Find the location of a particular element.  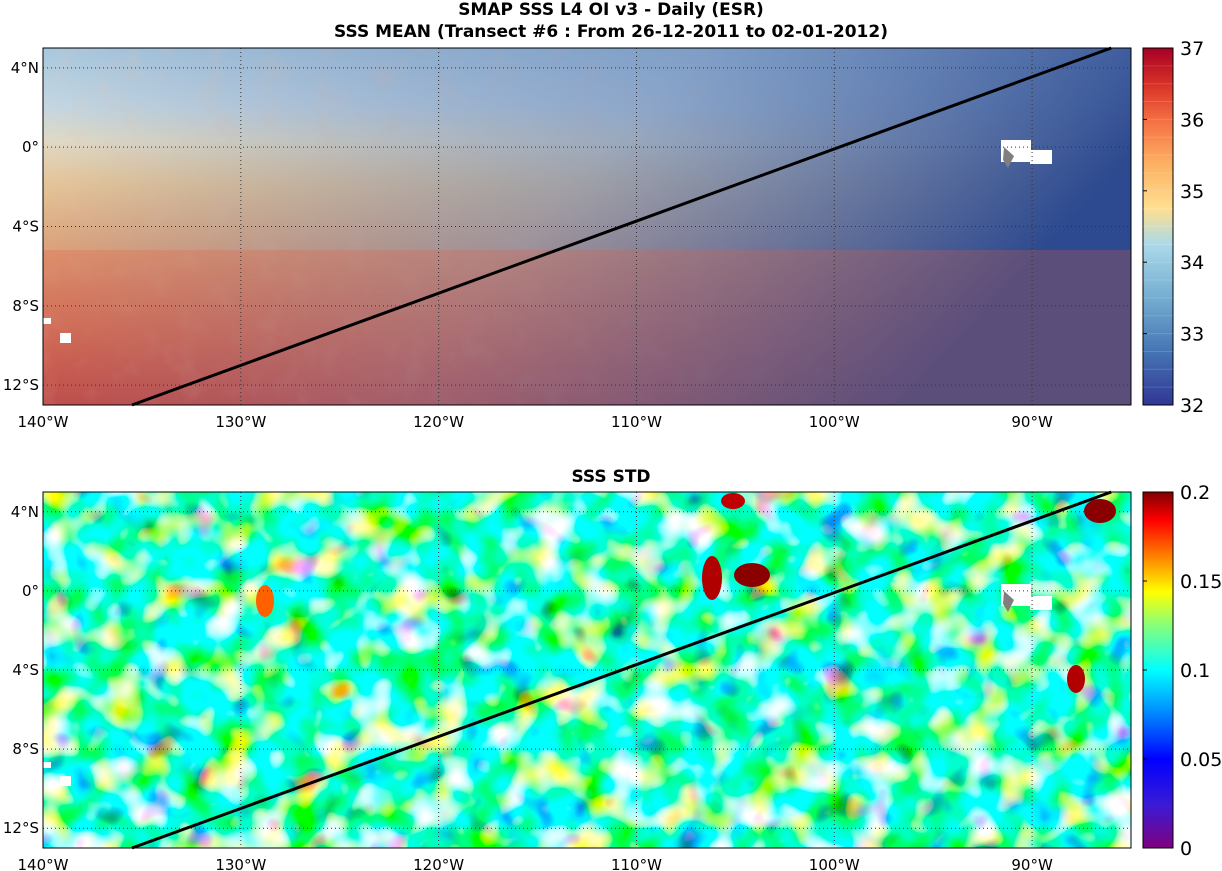

colorbar-std: 0.2 0.15 0.1 0.05 0 is located at coordinates (1182, 671).